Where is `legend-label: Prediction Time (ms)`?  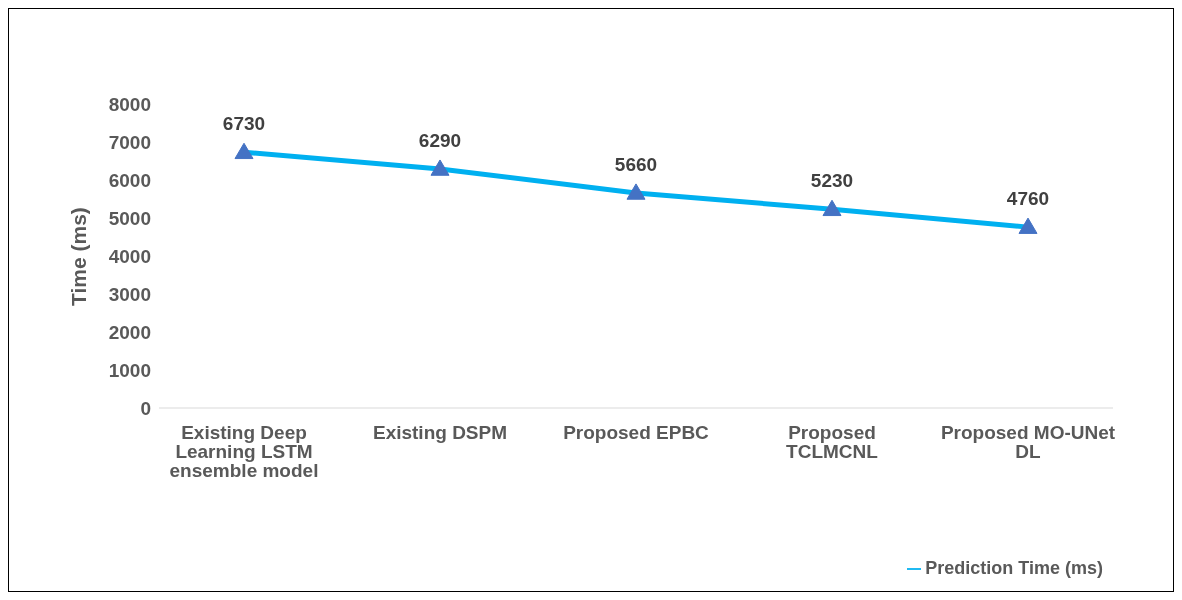 legend-label: Prediction Time (ms) is located at coordinates (1014, 568).